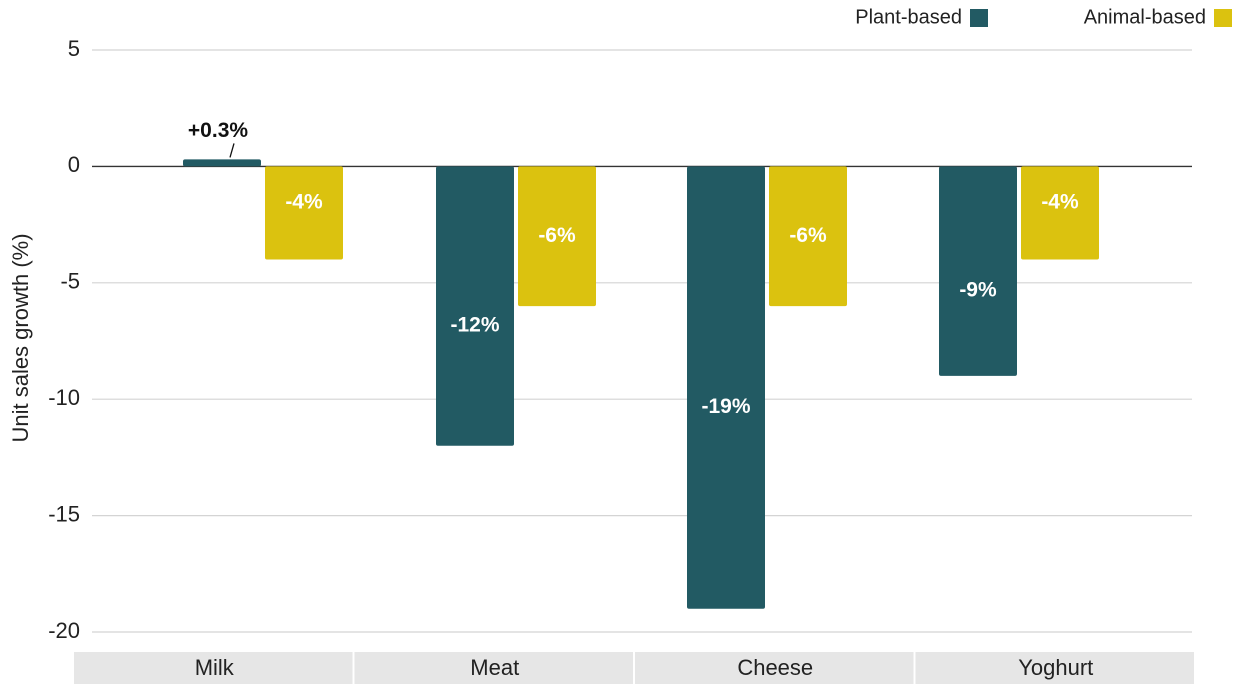  Describe the element at coordinates (725, 406) in the screenshot. I see `data-label: -19%` at that location.